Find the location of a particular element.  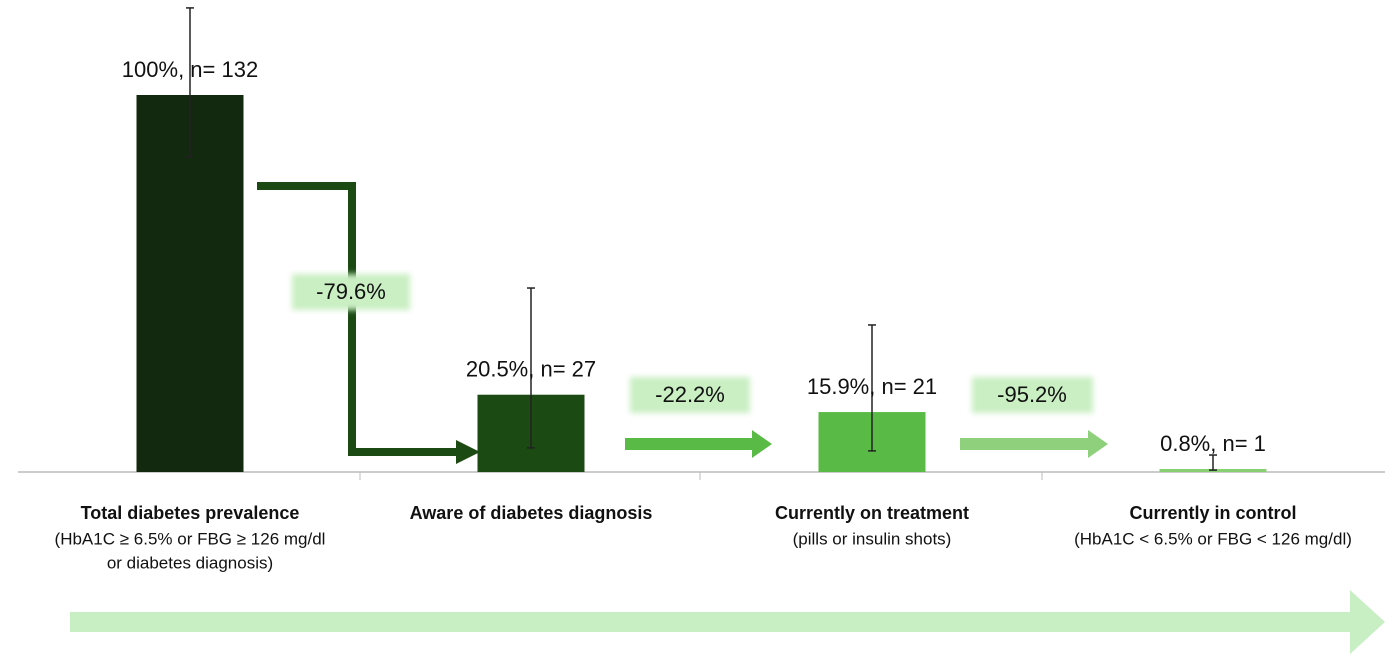

value-label: 15.9%, n= 21 is located at coordinates (872, 386).